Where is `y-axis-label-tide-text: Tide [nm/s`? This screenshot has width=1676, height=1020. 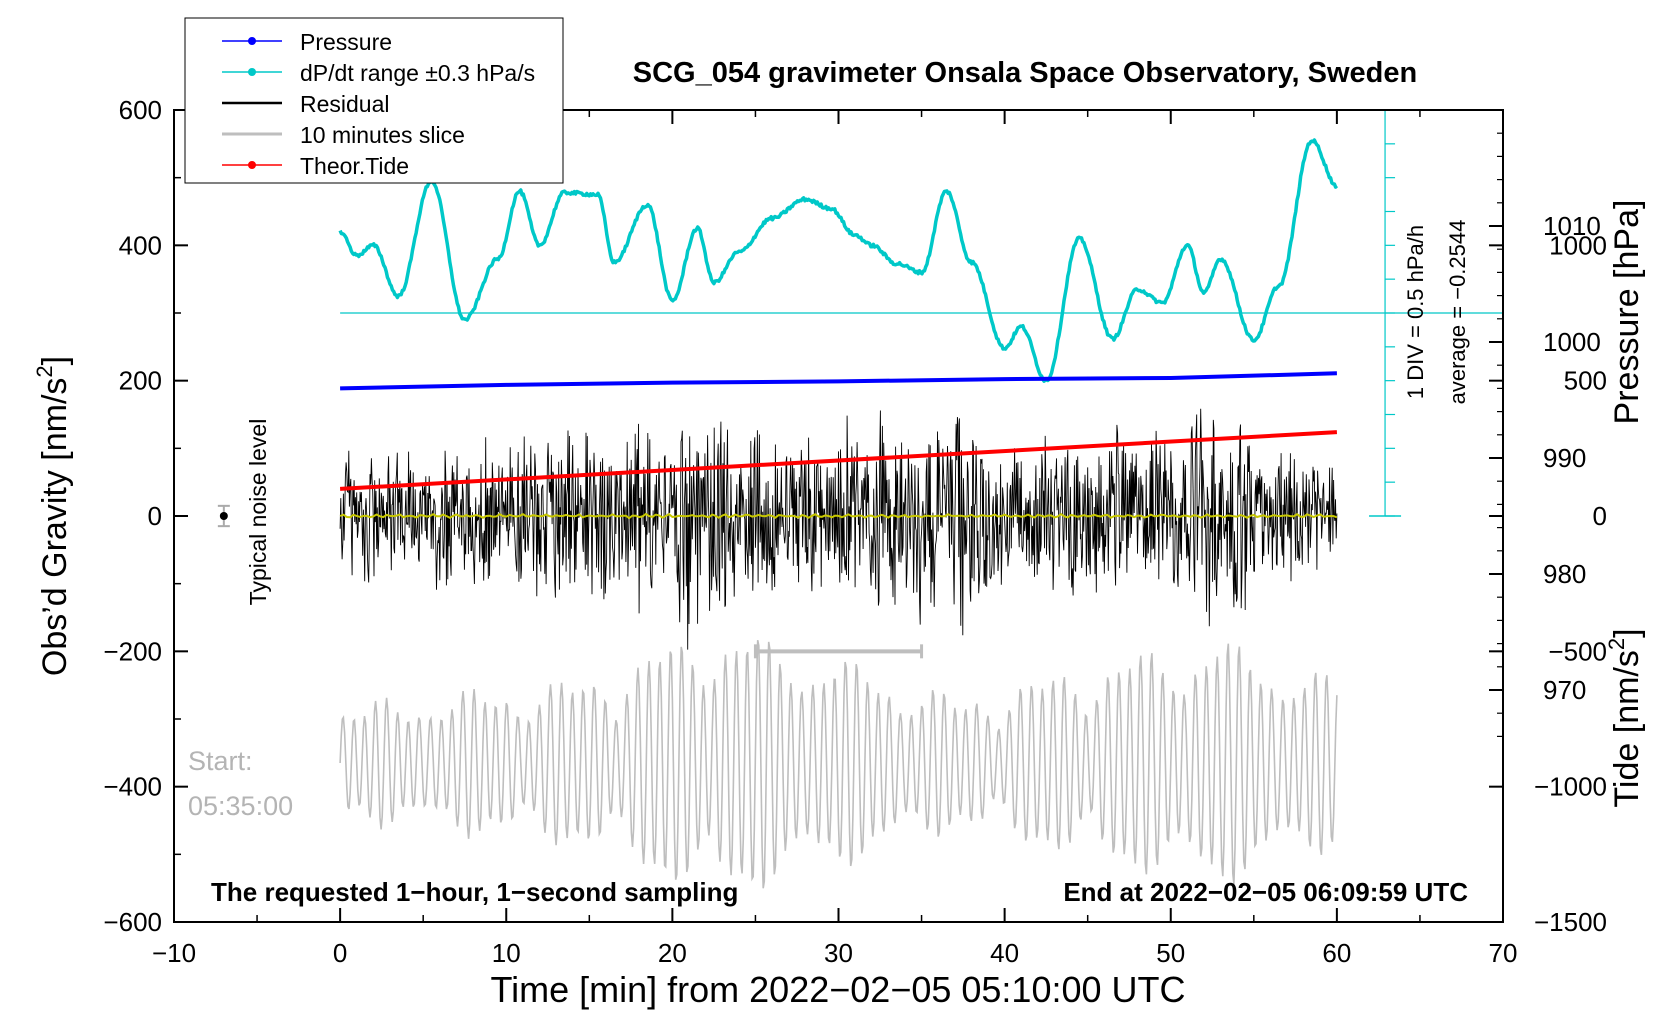 y-axis-label-tide-text: Tide [nm/s is located at coordinates (1627, 728).